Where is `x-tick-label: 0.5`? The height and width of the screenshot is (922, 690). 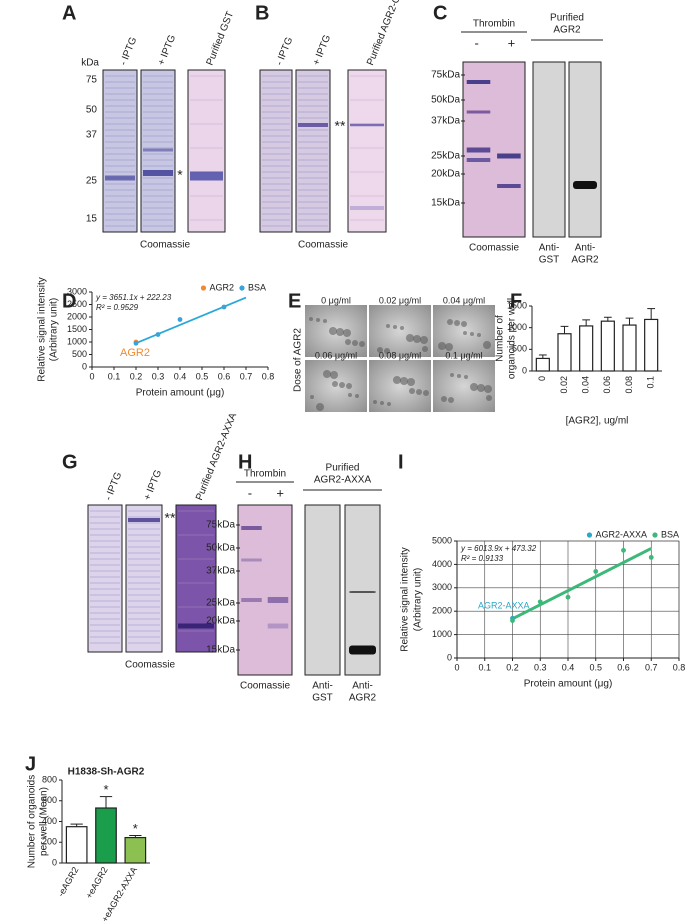 x-tick-label: 0.5 is located at coordinates (595, 667).